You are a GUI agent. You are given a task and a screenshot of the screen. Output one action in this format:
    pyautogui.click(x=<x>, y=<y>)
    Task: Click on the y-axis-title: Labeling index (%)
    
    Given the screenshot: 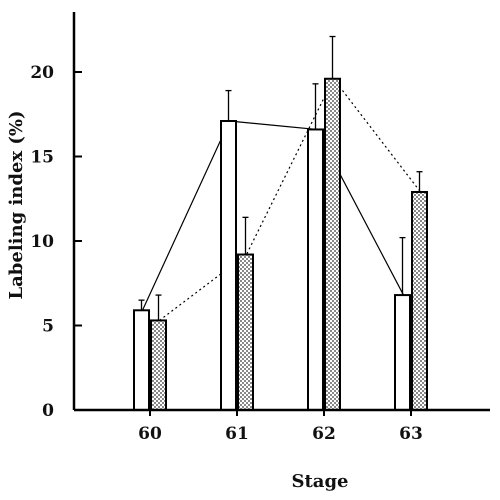 What is the action you would take?
    pyautogui.click(x=16, y=204)
    